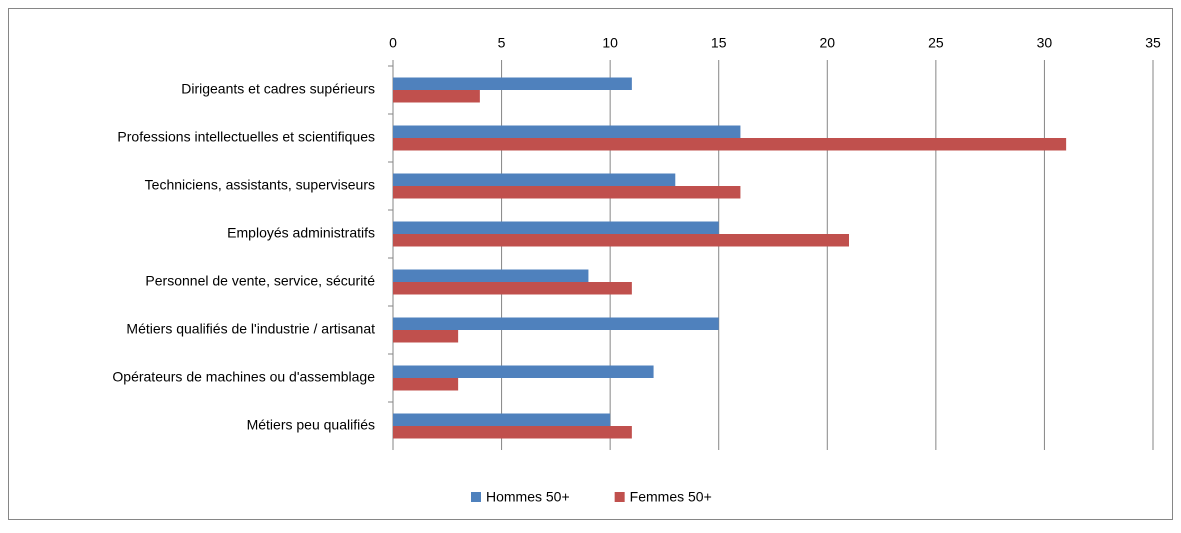  What do you see at coordinates (393, 43) in the screenshot?
I see `x-tick-label: 0` at bounding box center [393, 43].